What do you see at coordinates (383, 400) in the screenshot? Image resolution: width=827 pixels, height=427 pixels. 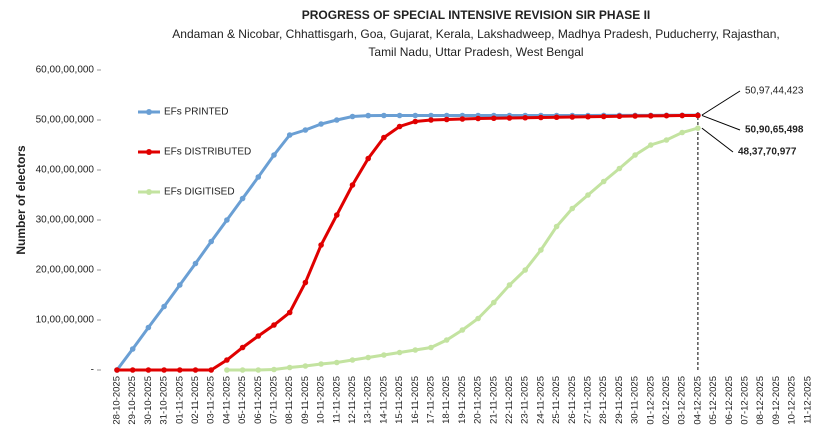 I see `x-tick-label: 14-11-2025` at bounding box center [383, 400].